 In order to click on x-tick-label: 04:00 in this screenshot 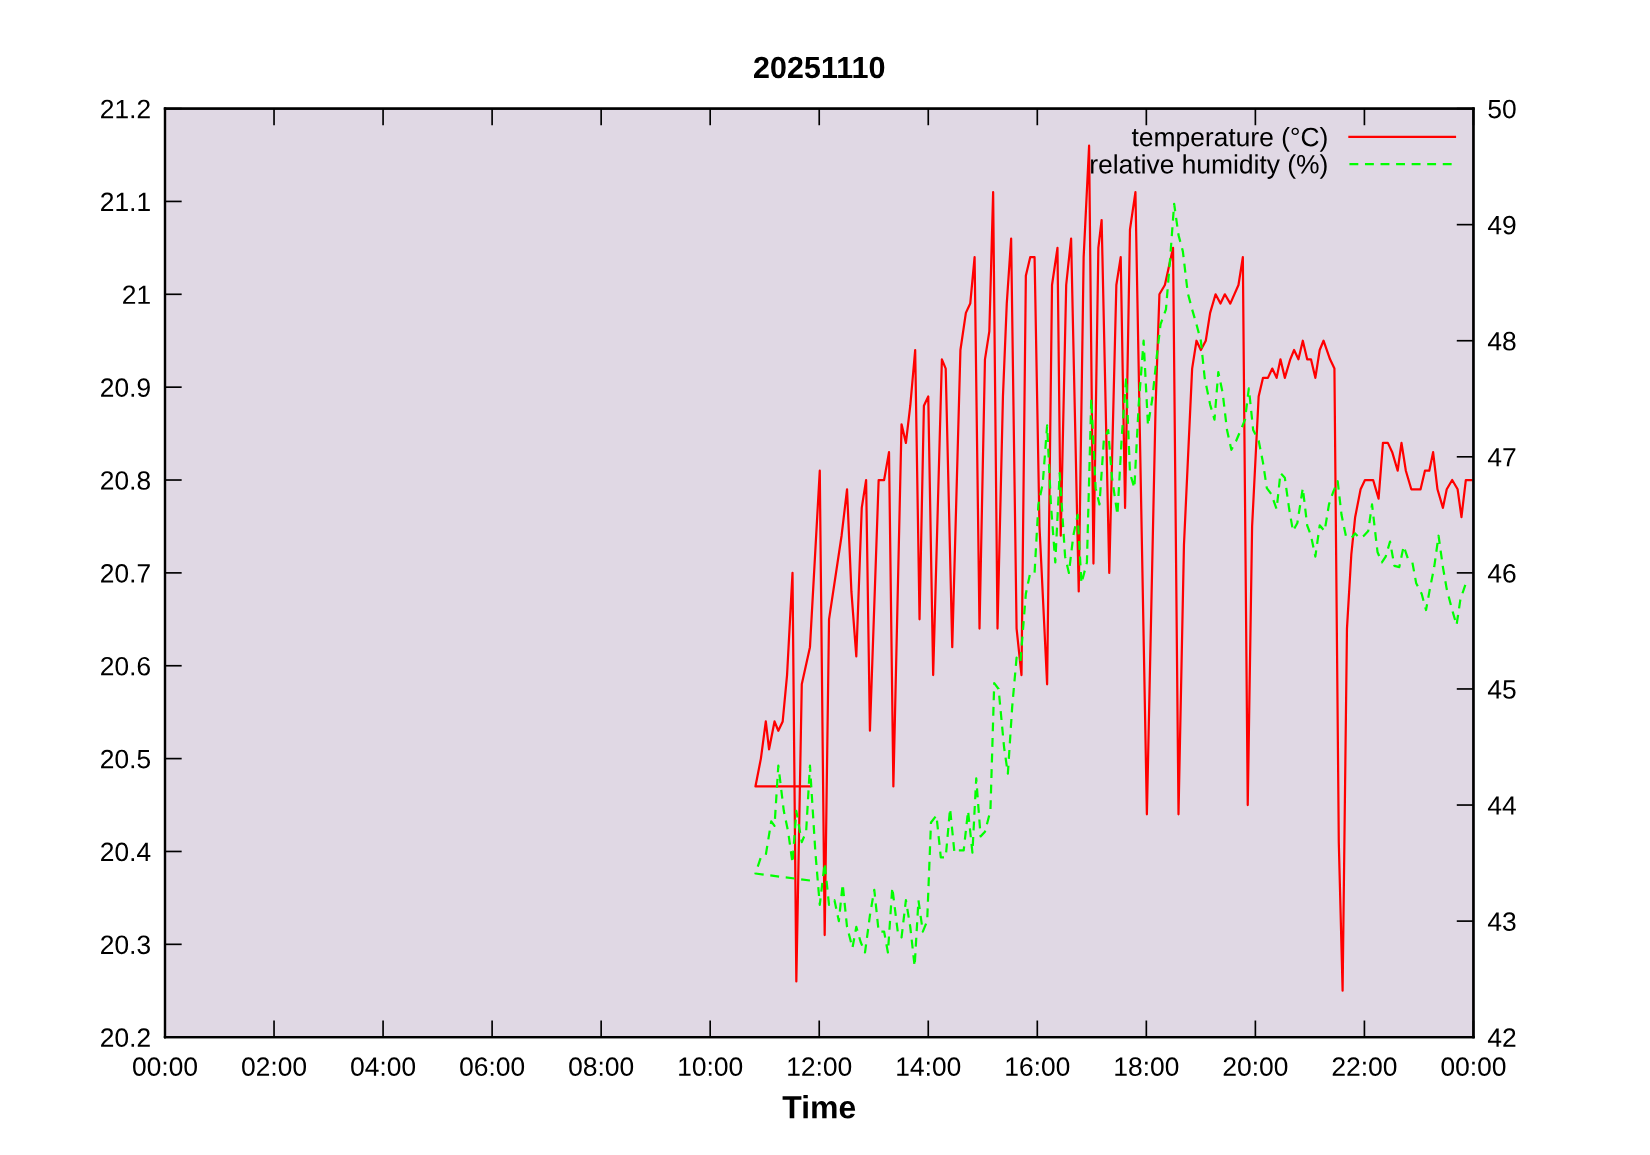, I will do `click(383, 1067)`.